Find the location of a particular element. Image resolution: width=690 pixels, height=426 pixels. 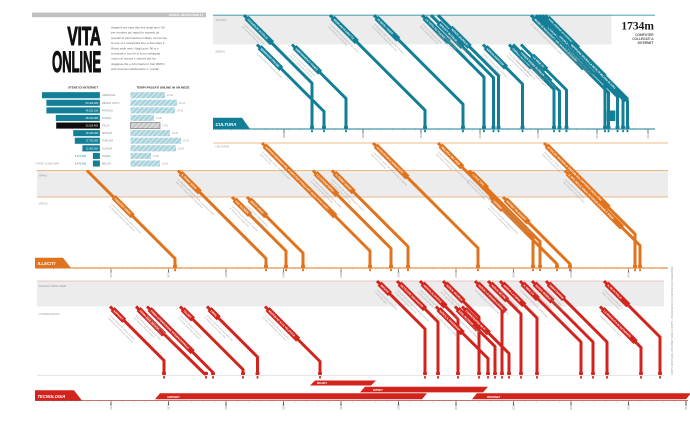

svg-text: ITALIA is located at coordinates (106, 126).